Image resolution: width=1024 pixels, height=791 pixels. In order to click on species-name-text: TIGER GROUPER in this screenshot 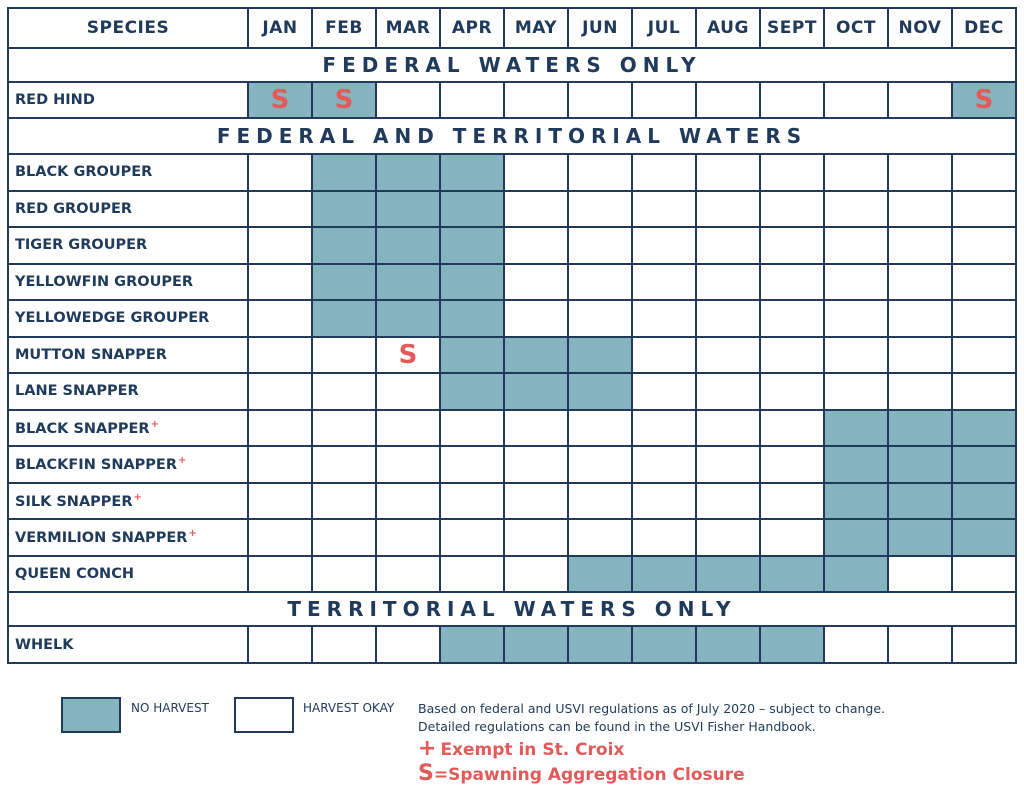, I will do `click(81, 245)`.